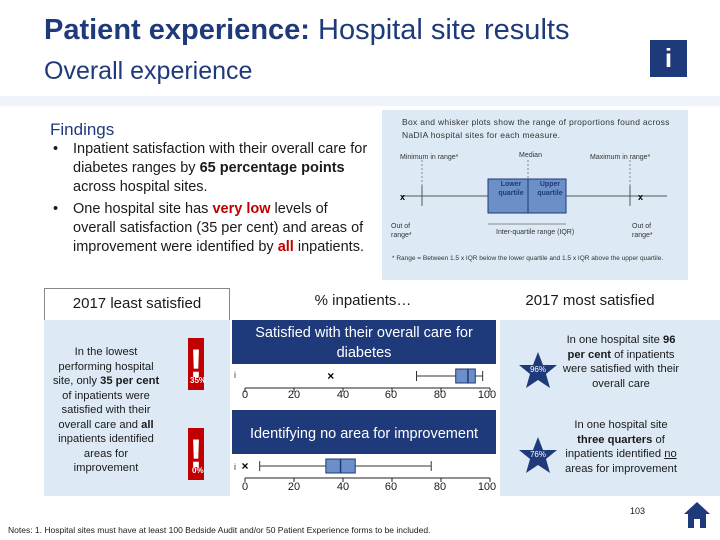  What do you see at coordinates (697, 515) in the screenshot?
I see `home-icon` at bounding box center [697, 515].